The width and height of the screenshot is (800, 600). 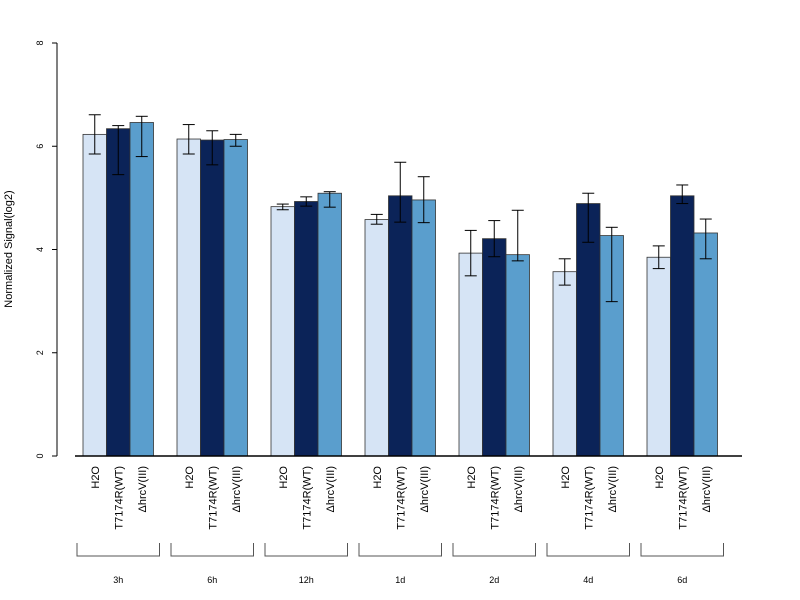 What do you see at coordinates (682, 580) in the screenshot?
I see `group-label: 6d` at bounding box center [682, 580].